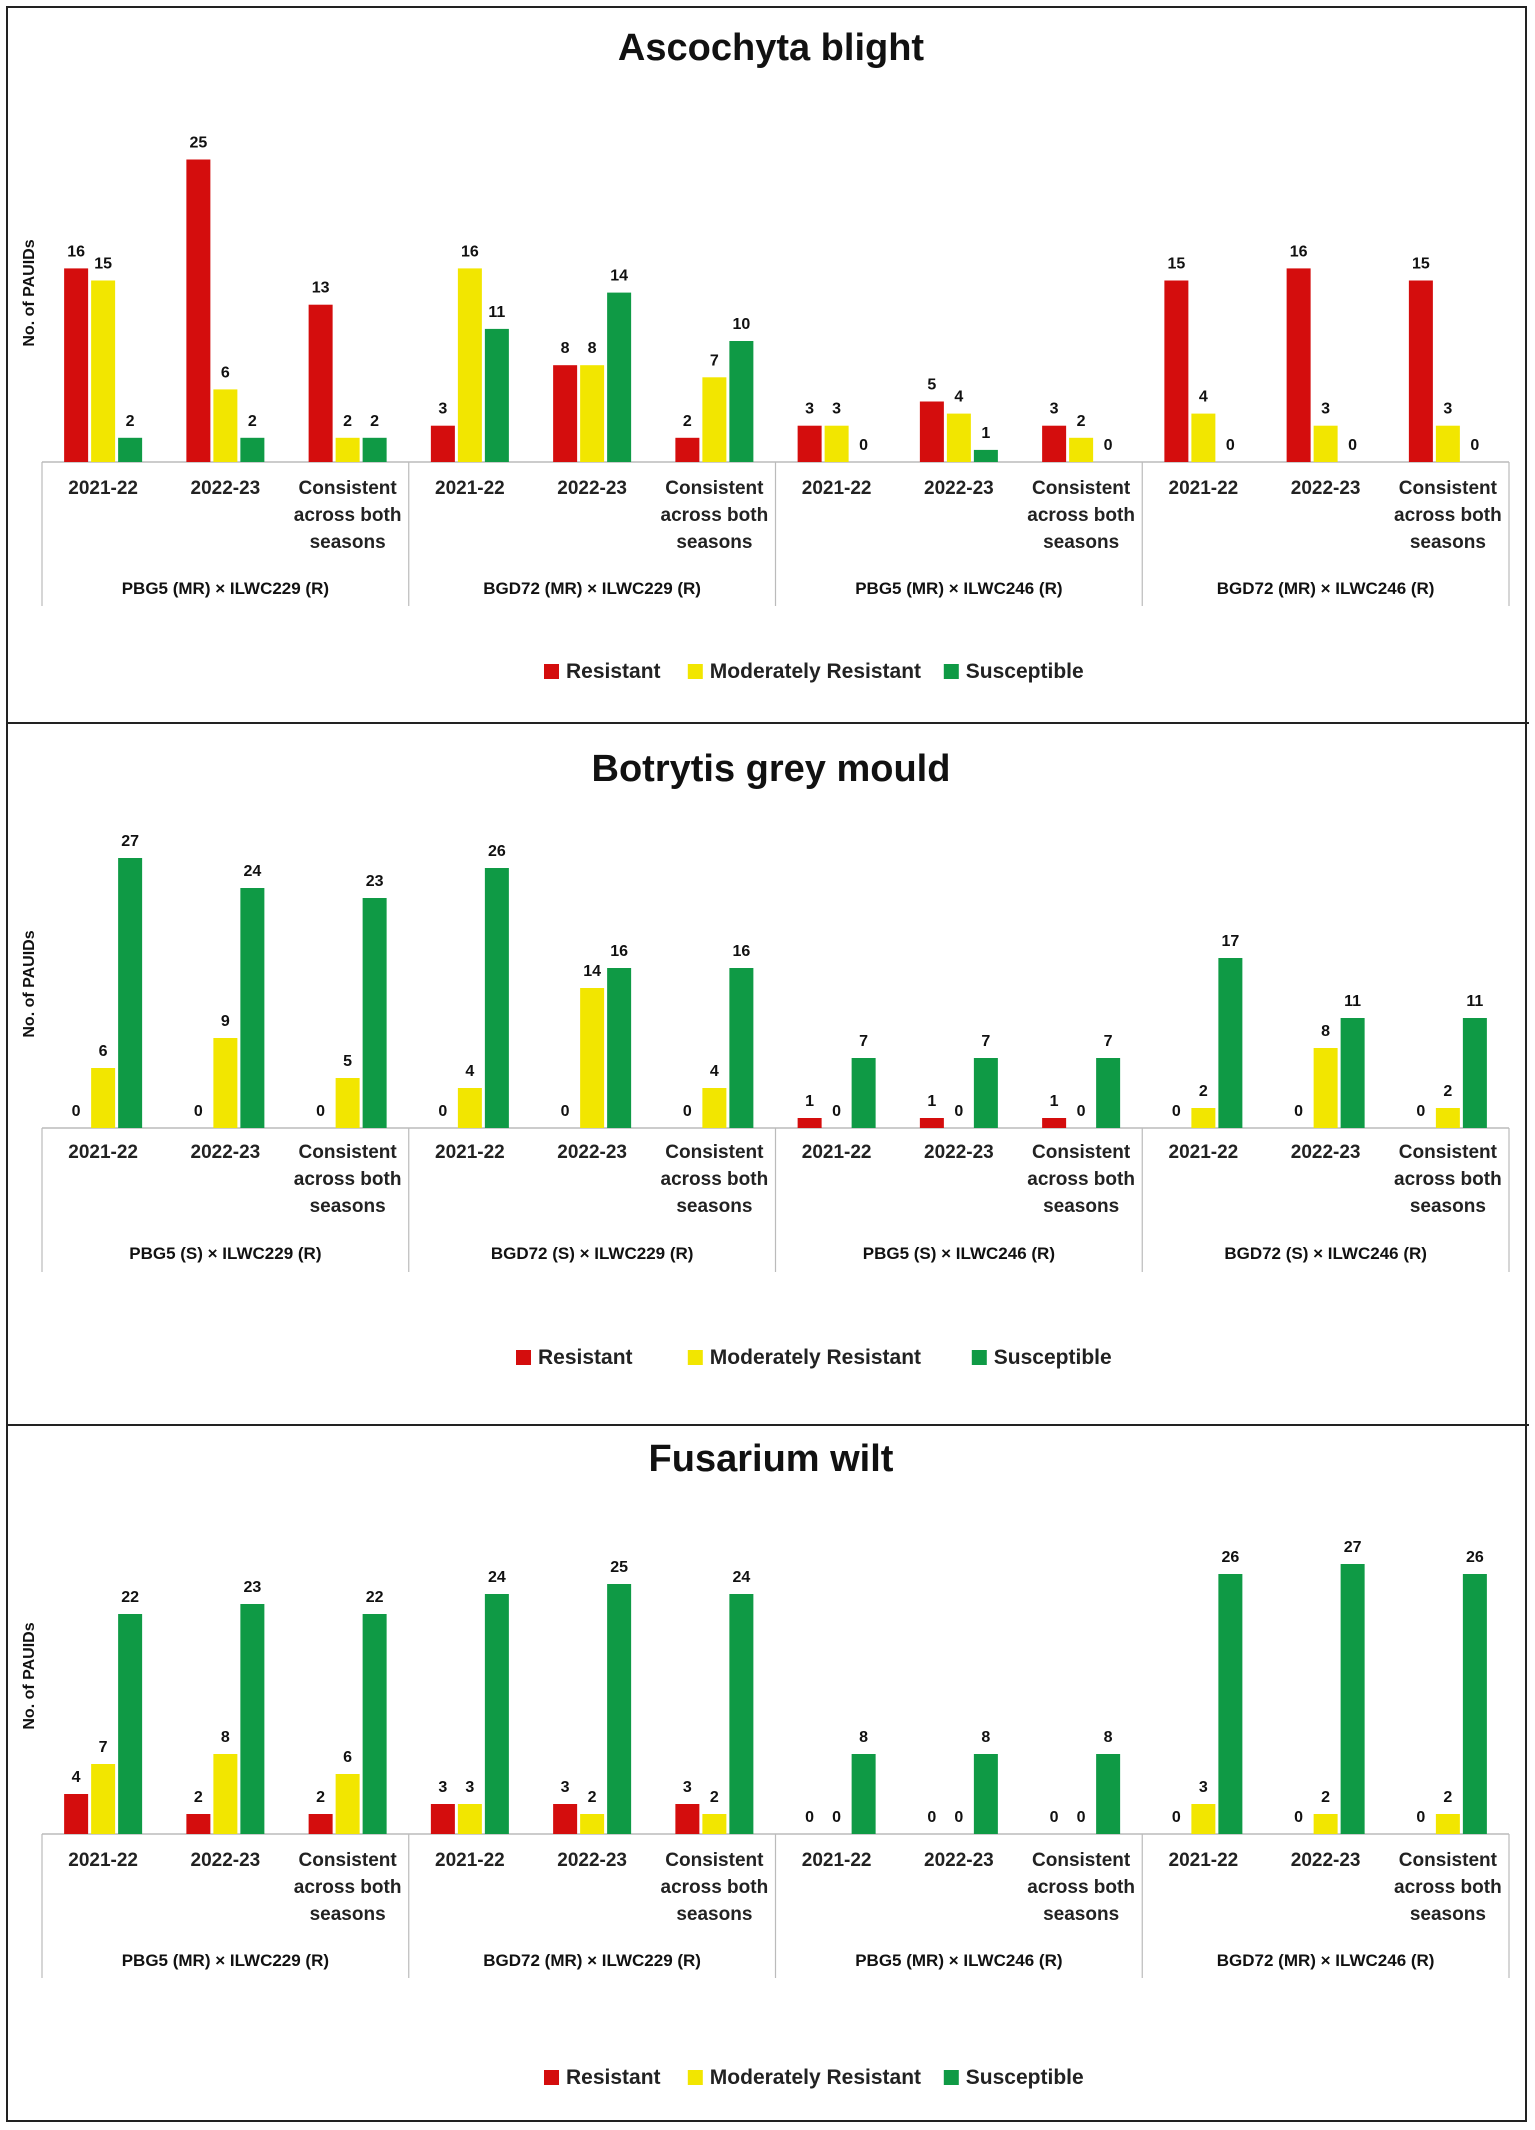 This screenshot has width=1535, height=2130. Describe the element at coordinates (225, 1960) in the screenshot. I see `group-label: PBG5 (MR) × ILWC229 (R)` at that location.